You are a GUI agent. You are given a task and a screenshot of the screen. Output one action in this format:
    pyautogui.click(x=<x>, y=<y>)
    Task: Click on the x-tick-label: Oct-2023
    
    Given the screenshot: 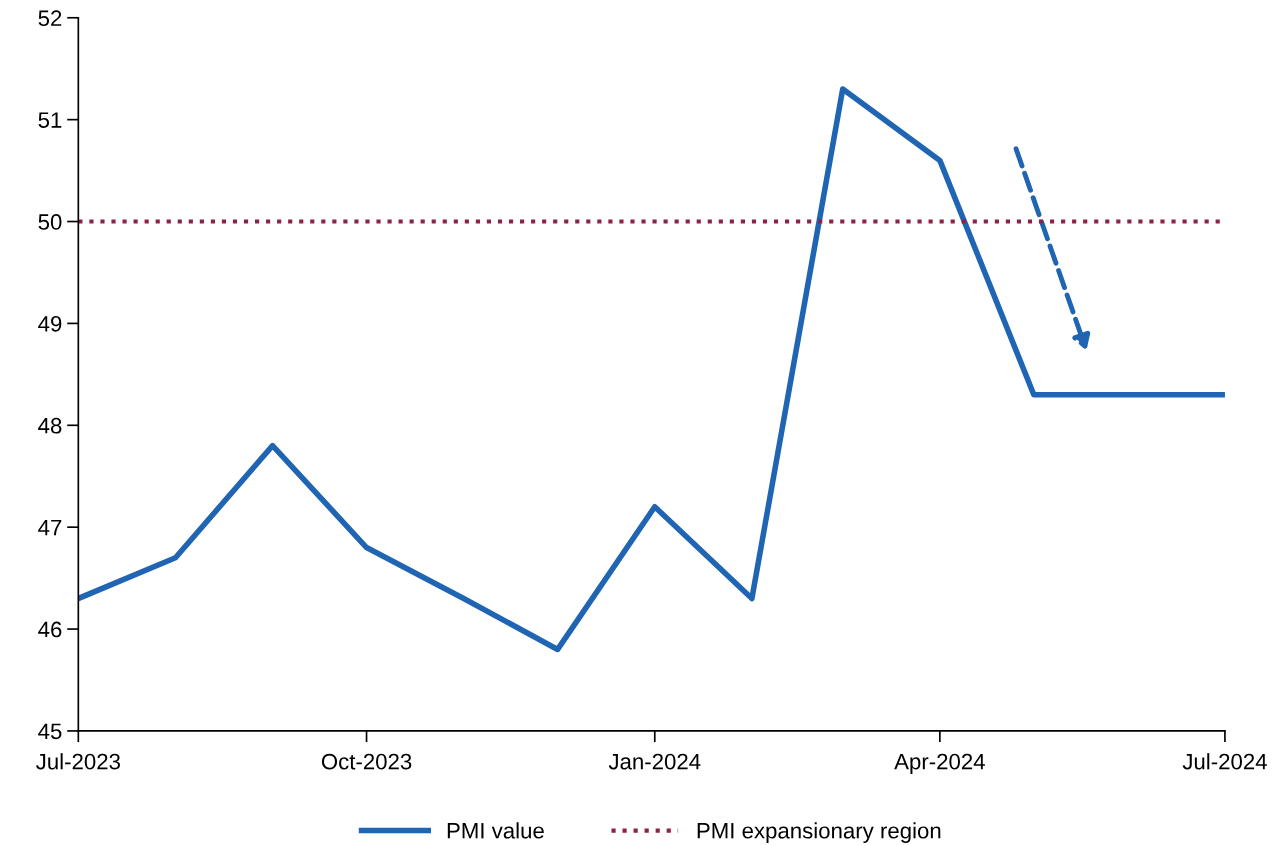 What is the action you would take?
    pyautogui.click(x=366, y=761)
    